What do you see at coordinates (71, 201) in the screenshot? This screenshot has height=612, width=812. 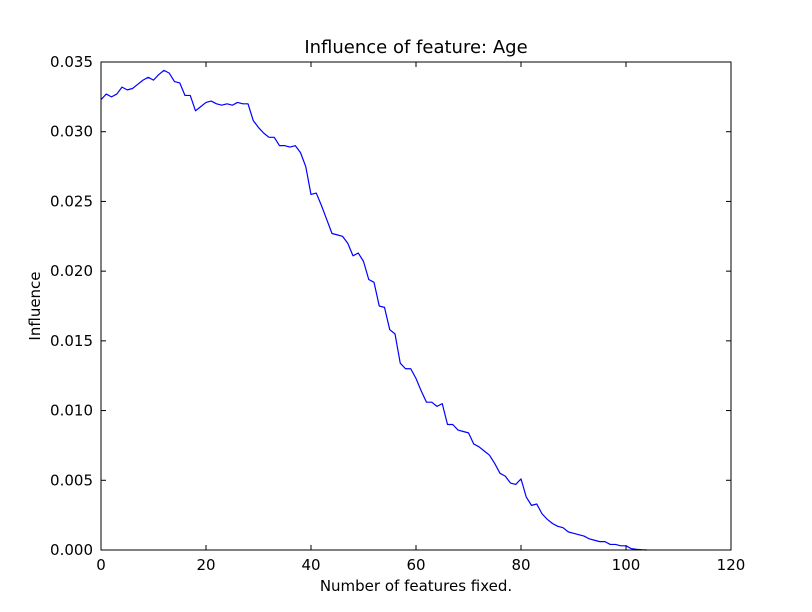 I see `y-tick-label: 0.025` at bounding box center [71, 201].